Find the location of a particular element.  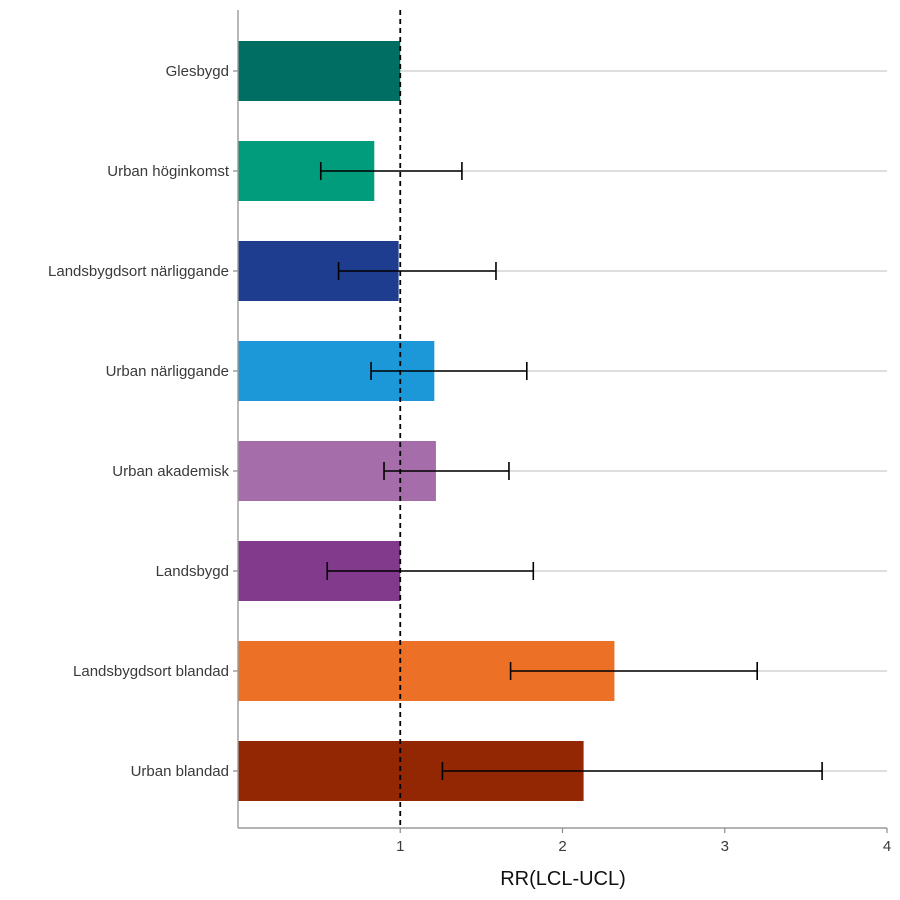

category-label: Urban höginkomst is located at coordinates (168, 171).